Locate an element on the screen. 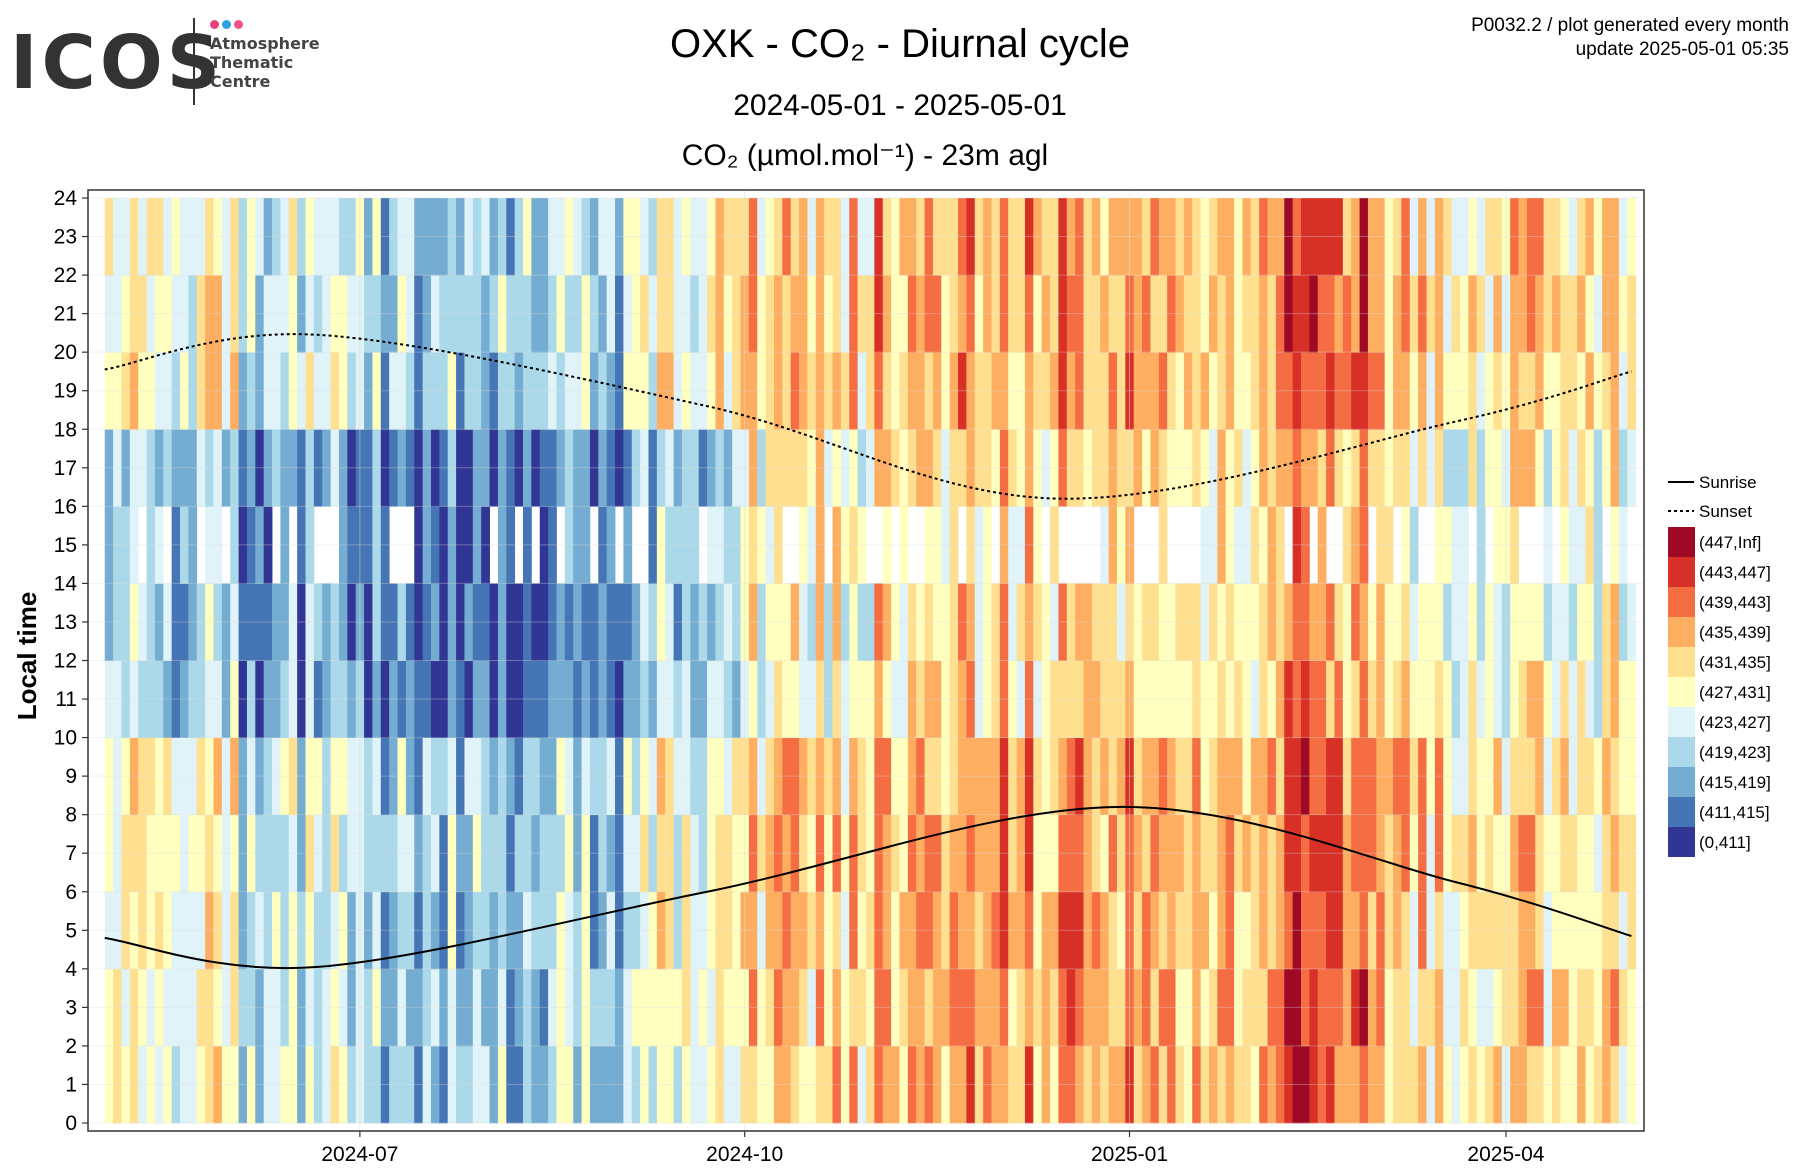  y-tick-label: 2 is located at coordinates (71, 1046).